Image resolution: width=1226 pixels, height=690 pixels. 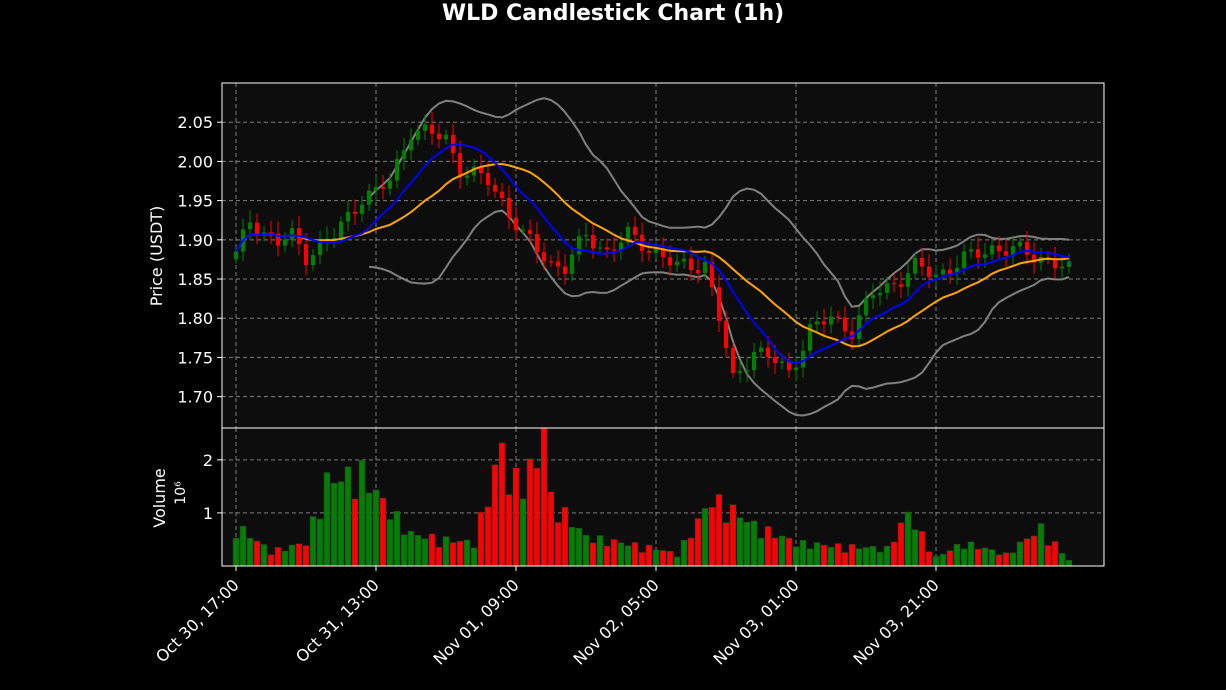 I want to click on x-tick-label: Nov 01, 09:00, so click(x=476, y=621).